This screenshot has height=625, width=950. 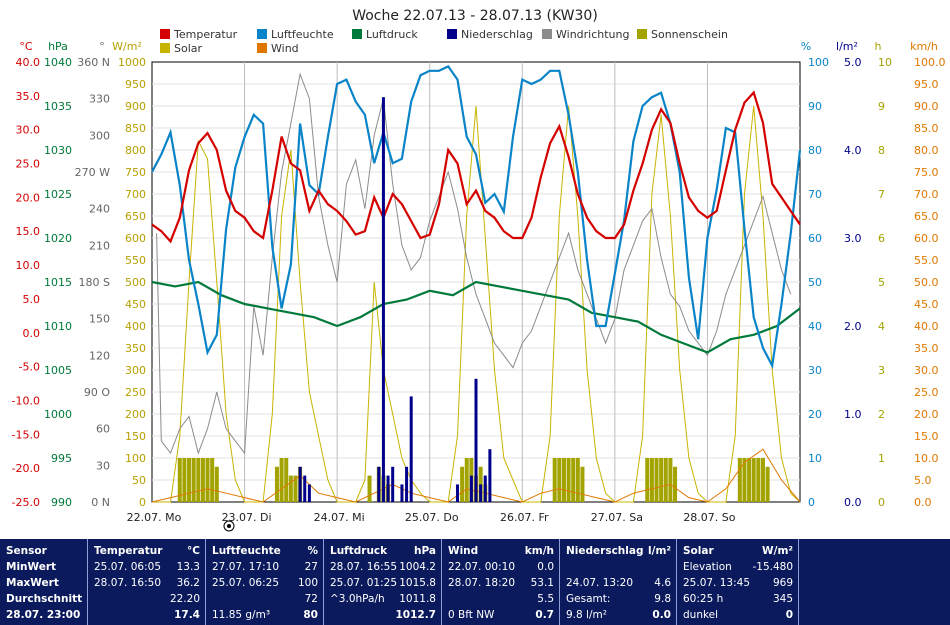 What do you see at coordinates (815, 458) in the screenshot?
I see `axis-4-tick: 10` at bounding box center [815, 458].